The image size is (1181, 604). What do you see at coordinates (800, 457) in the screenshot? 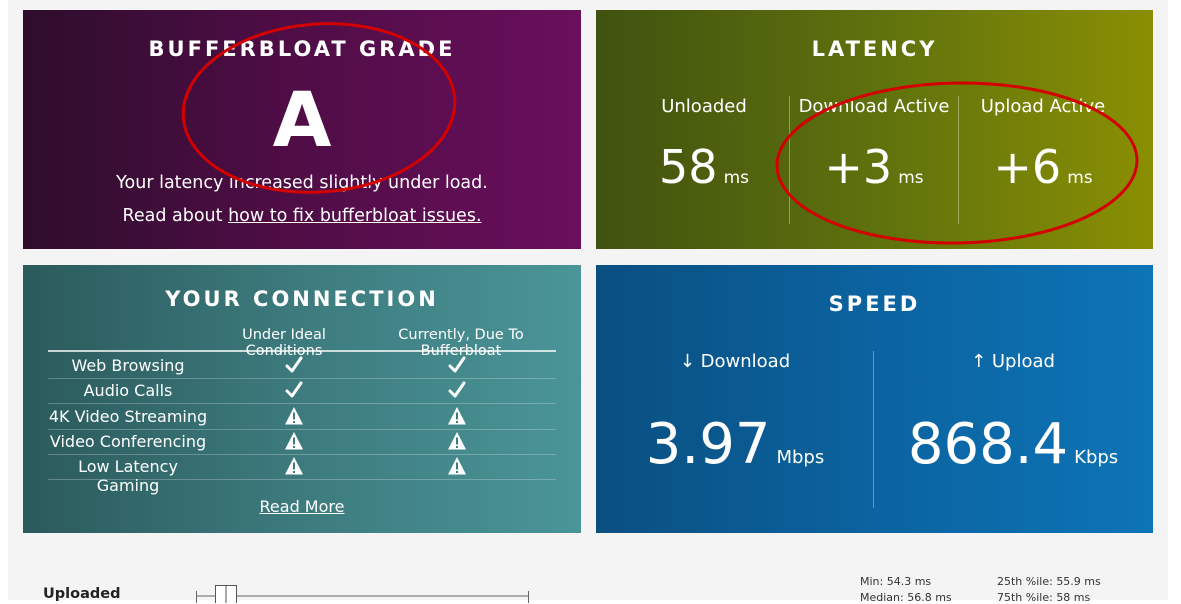
I see `download-unit: Mbps` at bounding box center [800, 457].